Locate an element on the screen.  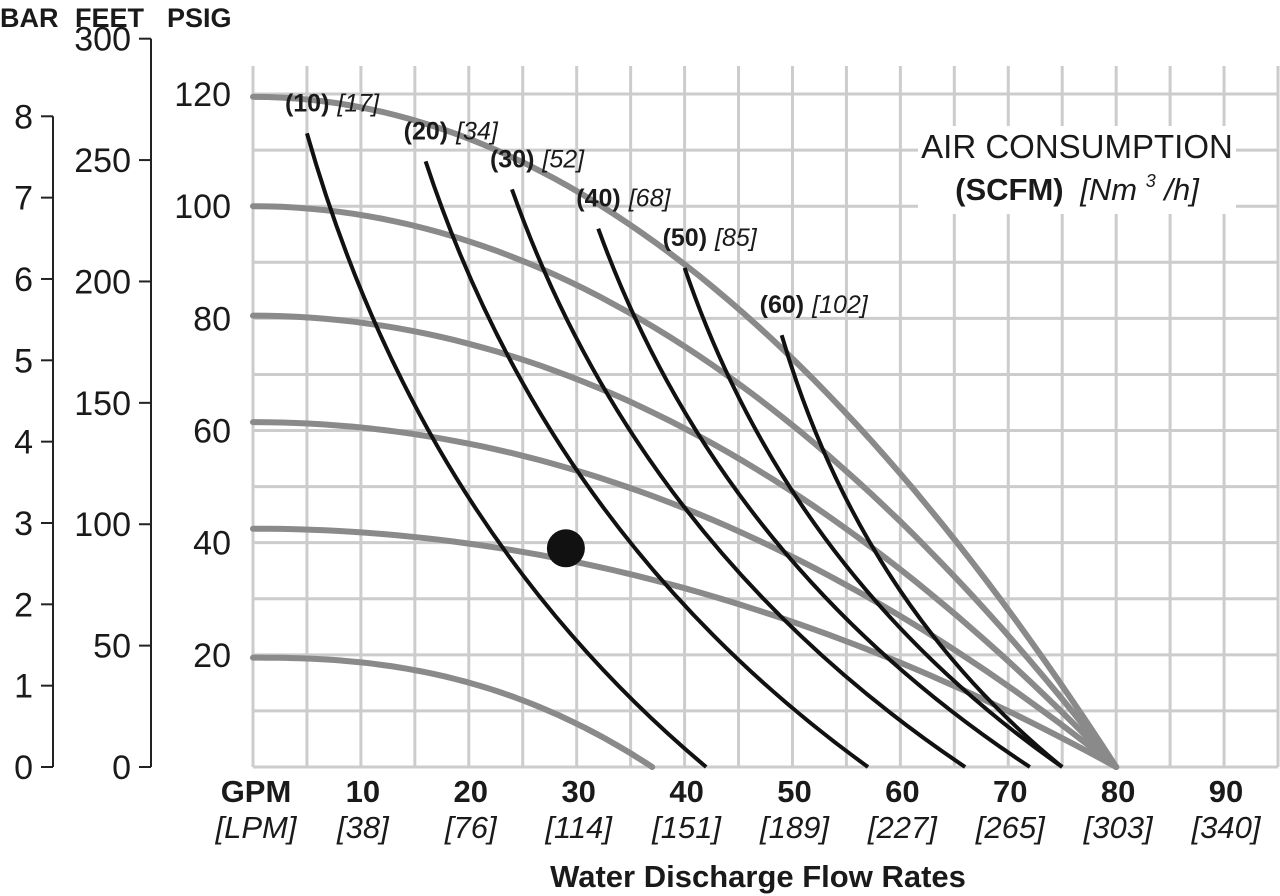
feet-axis-header: FEET is located at coordinates (110, 18).